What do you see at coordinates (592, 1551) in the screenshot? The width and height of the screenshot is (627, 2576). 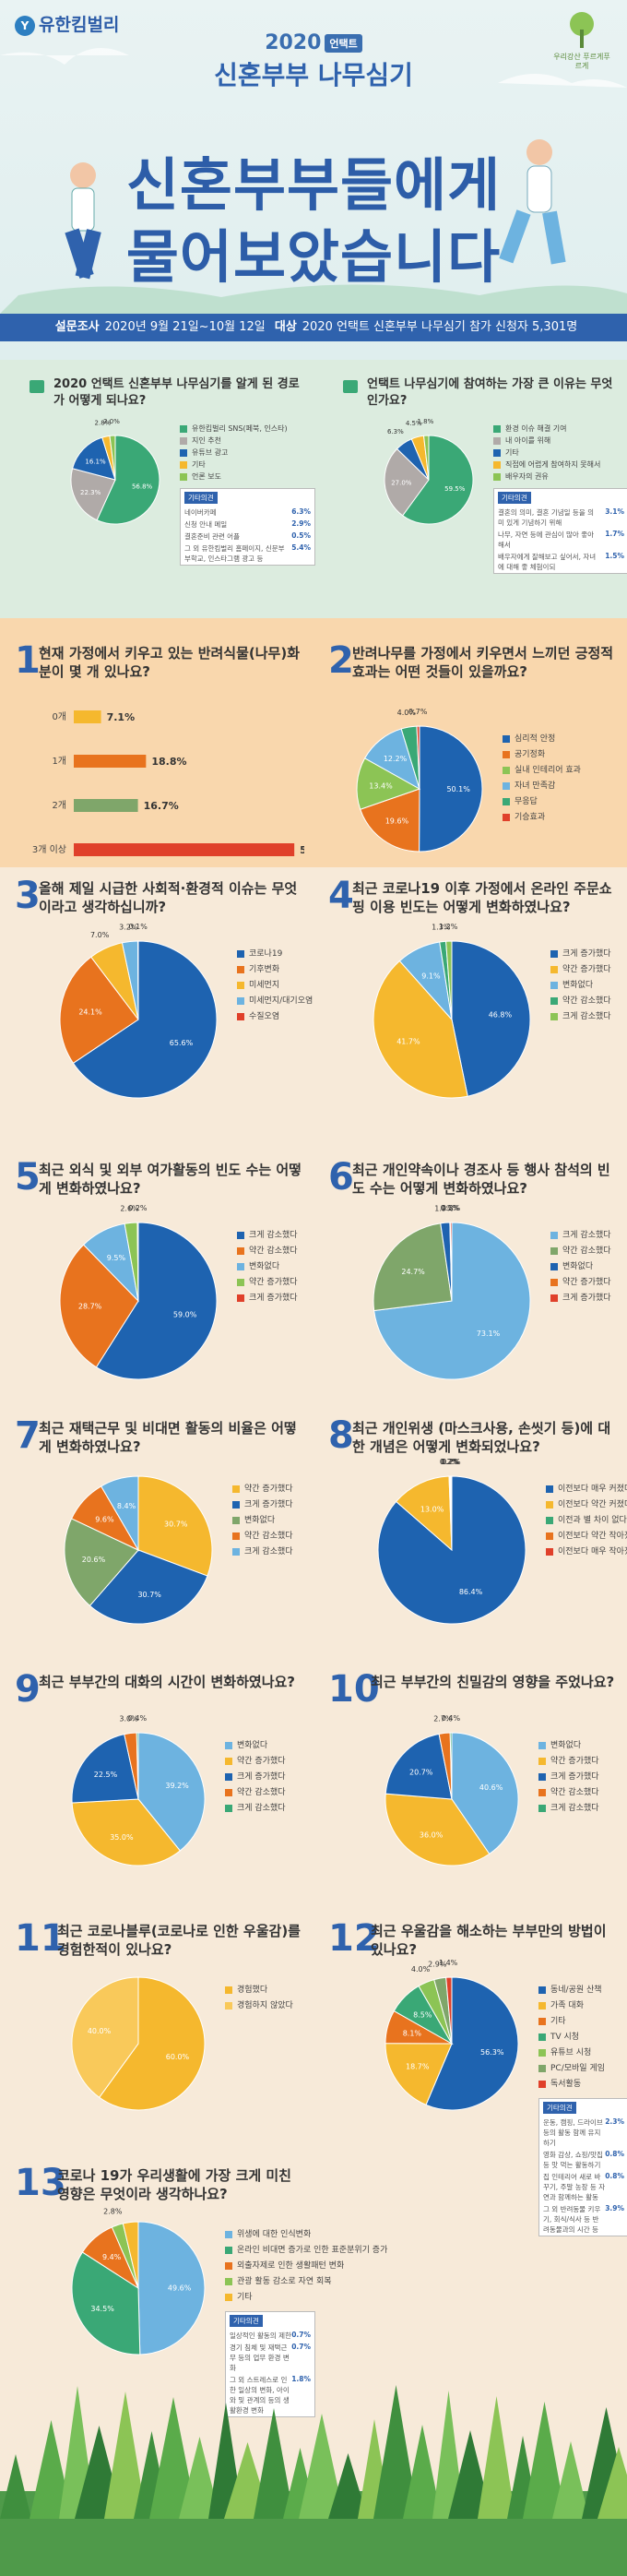 I see `legend-label: 이전보다 매우 작아졌다` at bounding box center [592, 1551].